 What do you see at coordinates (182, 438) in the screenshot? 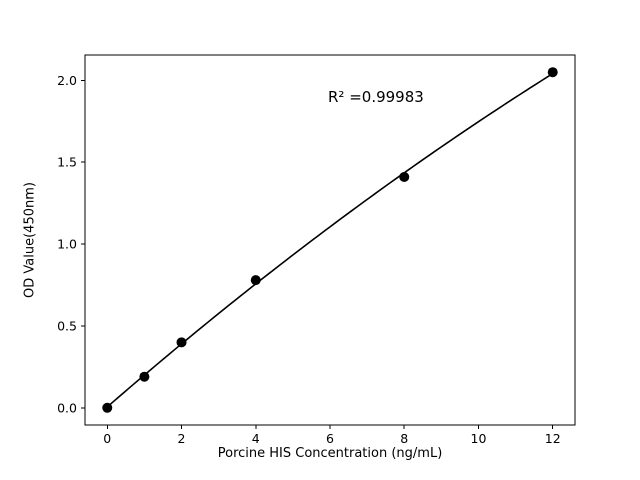
I see `x-tick-label: 2` at bounding box center [182, 438].